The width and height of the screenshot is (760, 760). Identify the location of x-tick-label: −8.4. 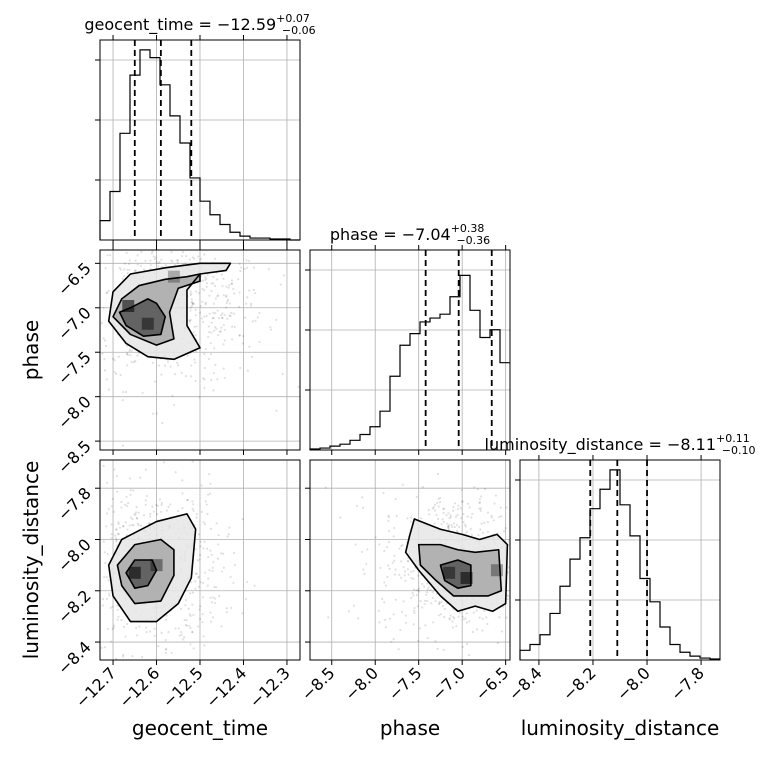
(525, 683).